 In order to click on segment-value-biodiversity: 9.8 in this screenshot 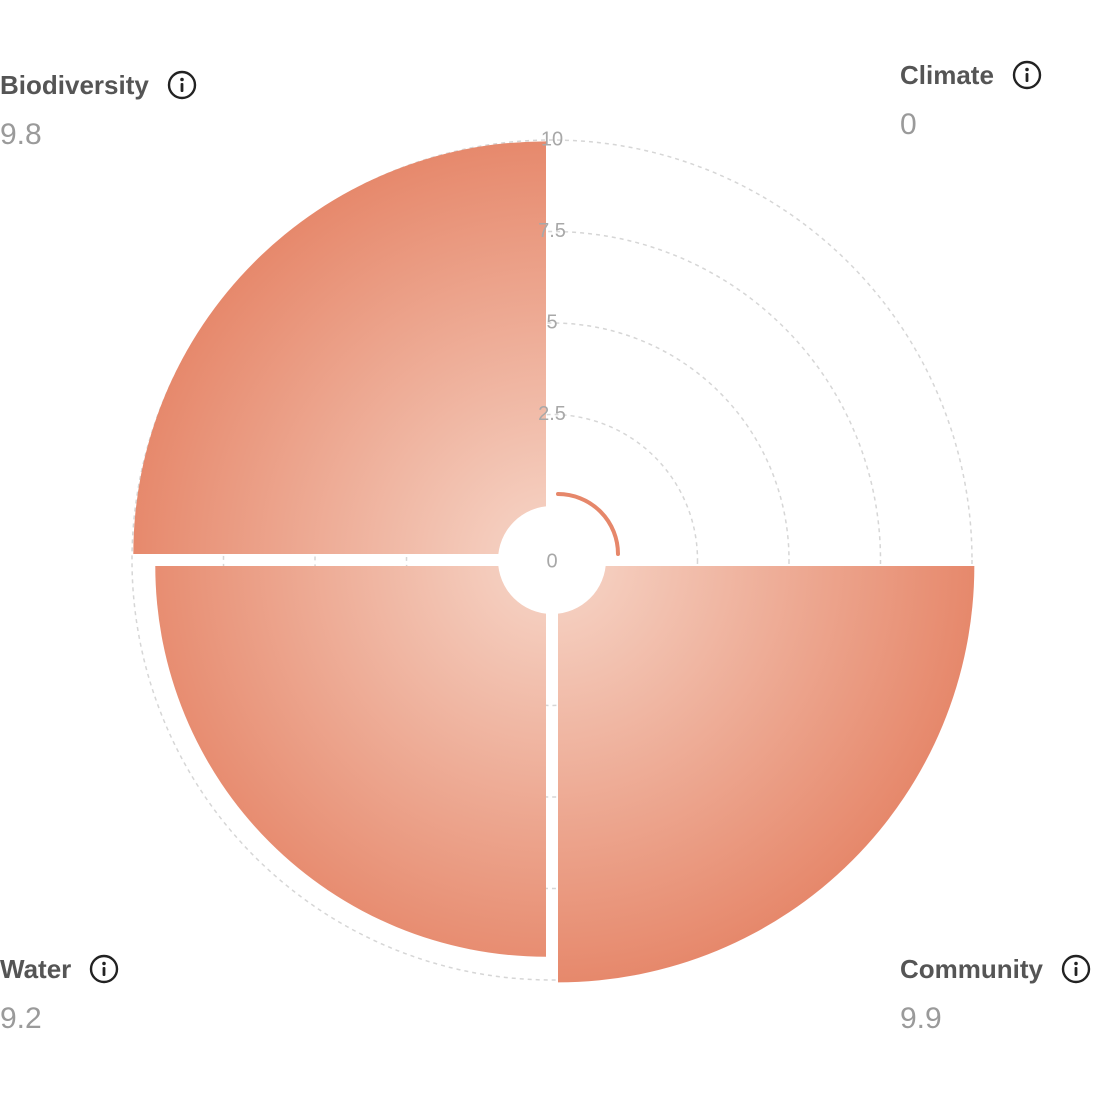, I will do `click(21, 134)`.